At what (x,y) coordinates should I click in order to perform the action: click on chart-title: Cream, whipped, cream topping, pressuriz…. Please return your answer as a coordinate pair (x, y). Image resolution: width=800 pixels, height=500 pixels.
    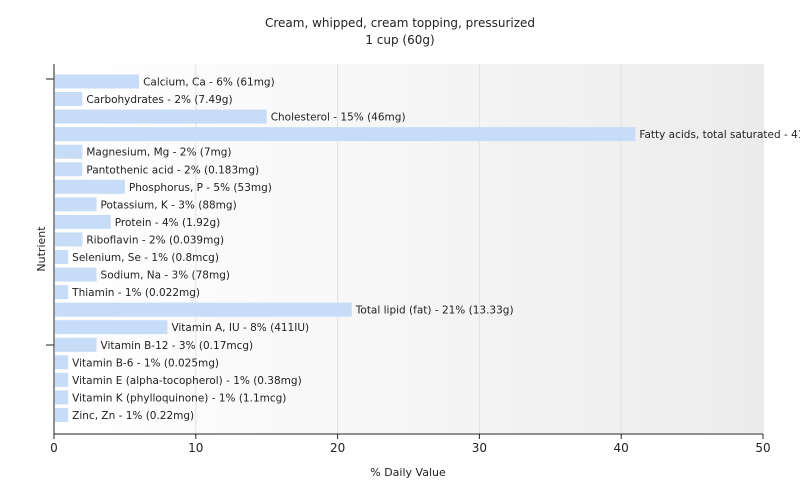
    Looking at the image, I should click on (400, 23).